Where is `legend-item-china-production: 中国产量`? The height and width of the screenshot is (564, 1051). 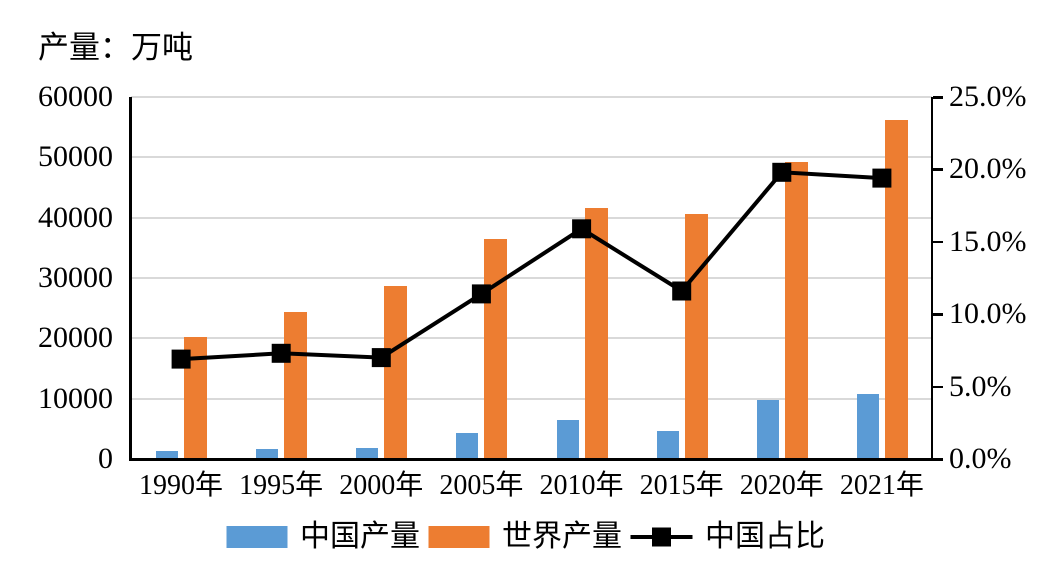 legend-item-china-production: 中国产量 is located at coordinates (323, 536).